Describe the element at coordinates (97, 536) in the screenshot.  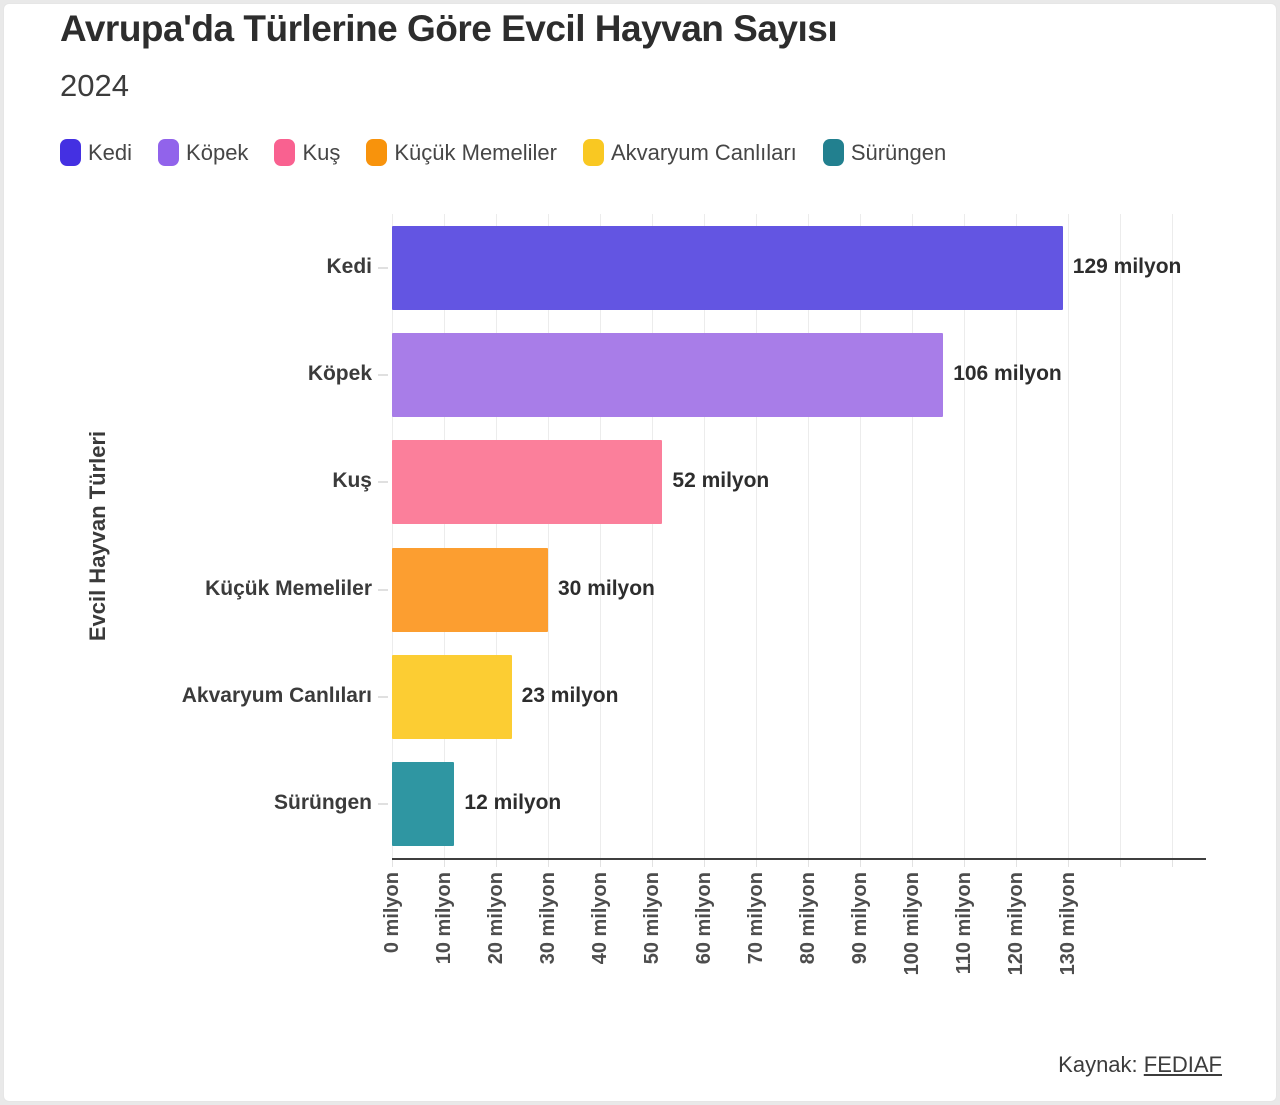
I see `y-axis-label: Evcil Hayvan Türleri` at that location.